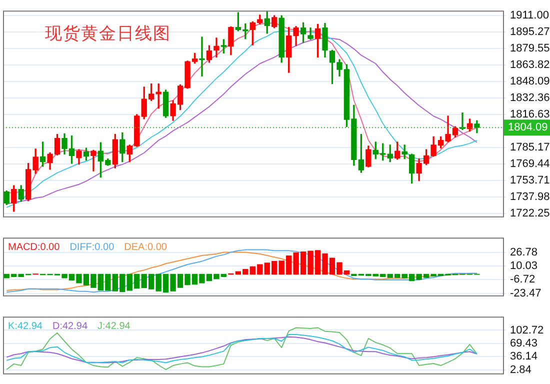 This screenshot has height=384, width=550. I want to click on y-tick-label: 1722.25, so click(530, 214).